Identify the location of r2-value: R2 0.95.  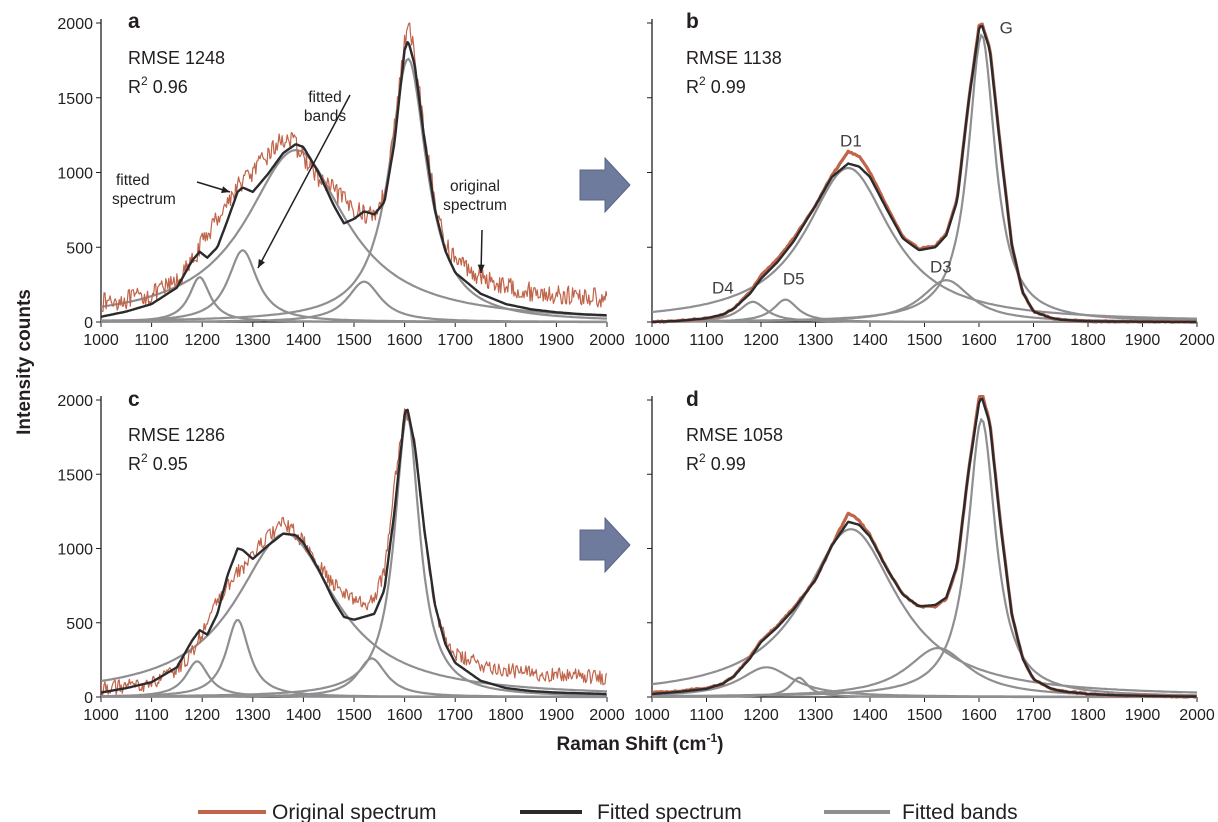
(158, 462).